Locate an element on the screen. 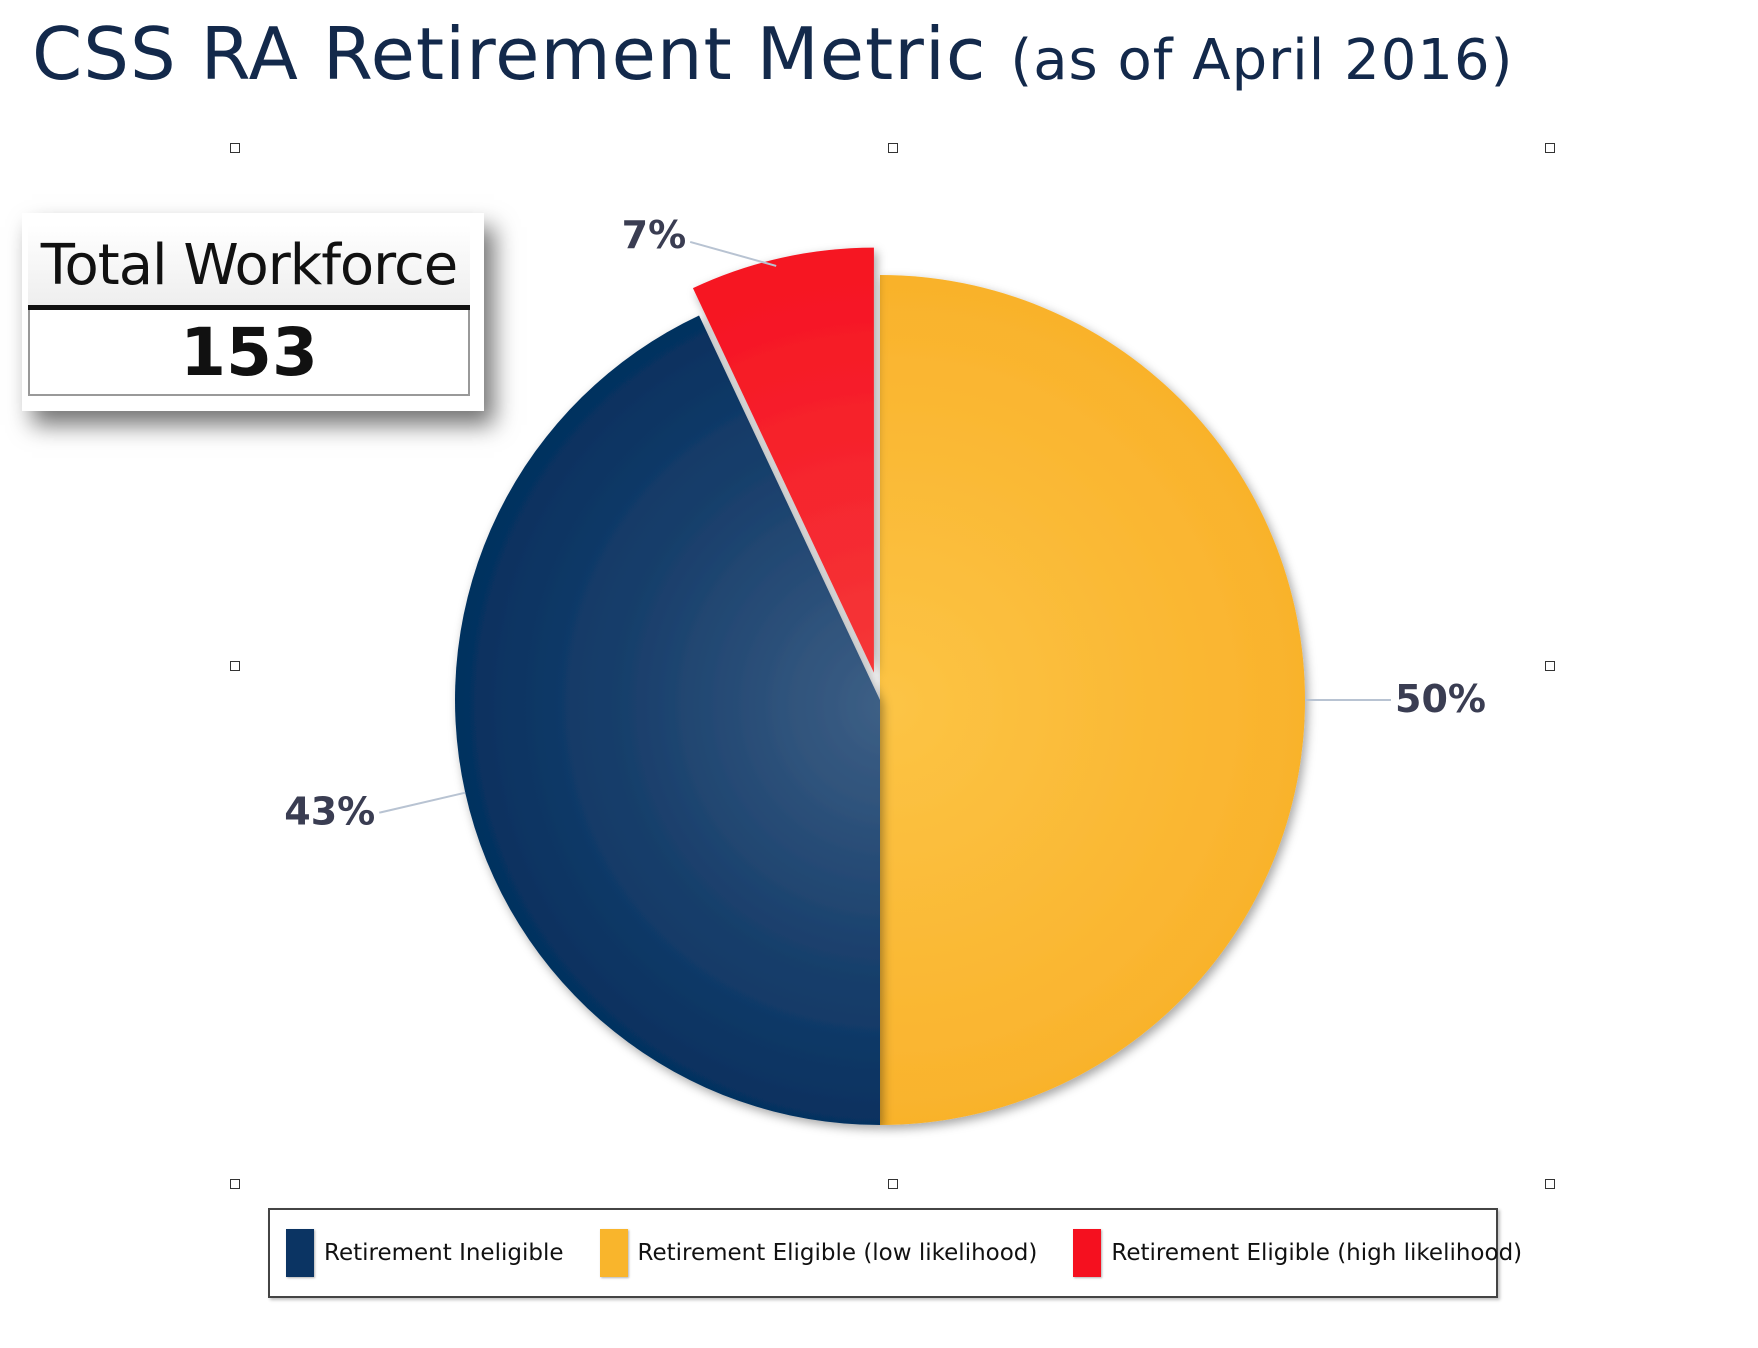 The image size is (1758, 1348). total-workforce-card: Total Workforce 153 is located at coordinates (253, 312).